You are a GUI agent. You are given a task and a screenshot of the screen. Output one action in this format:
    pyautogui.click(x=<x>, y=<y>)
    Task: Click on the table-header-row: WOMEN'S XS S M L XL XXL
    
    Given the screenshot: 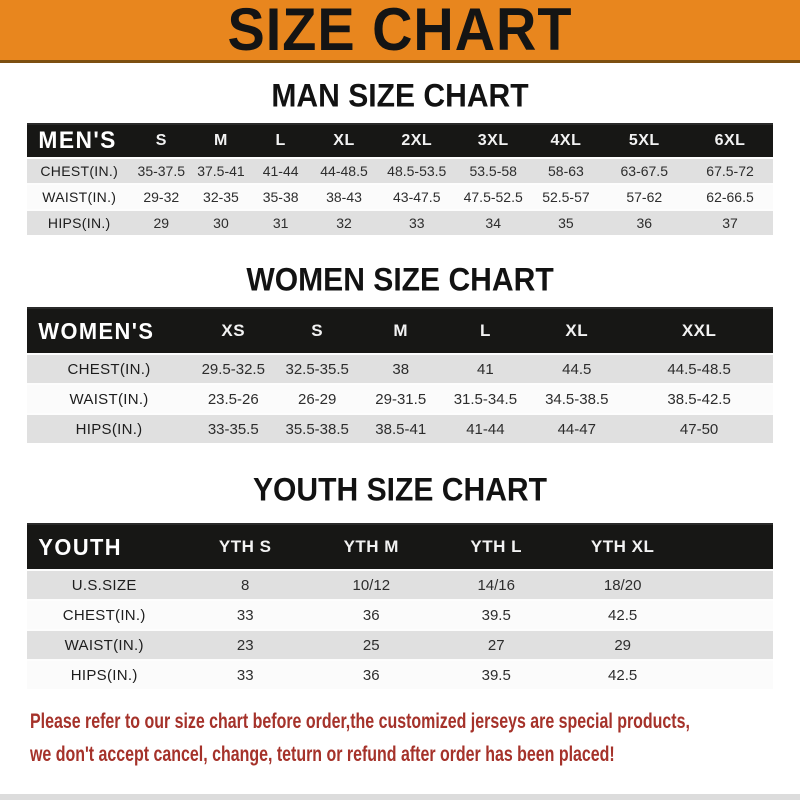 What is the action you would take?
    pyautogui.click(x=400, y=330)
    